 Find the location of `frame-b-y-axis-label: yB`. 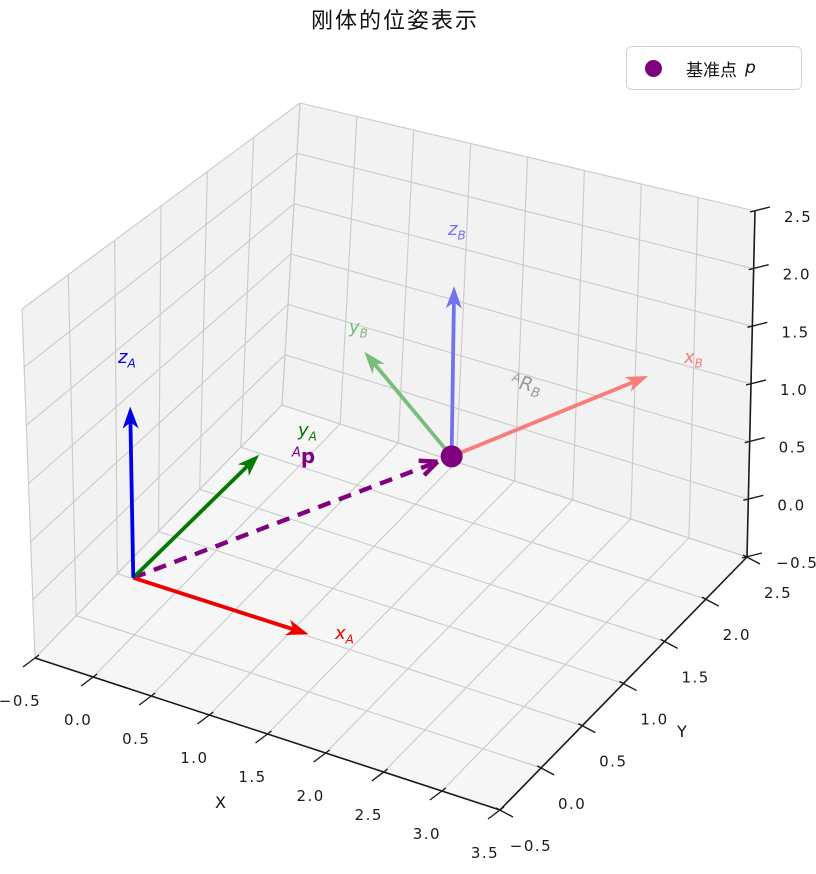

frame-b-y-axis-label: yB is located at coordinates (358, 329).